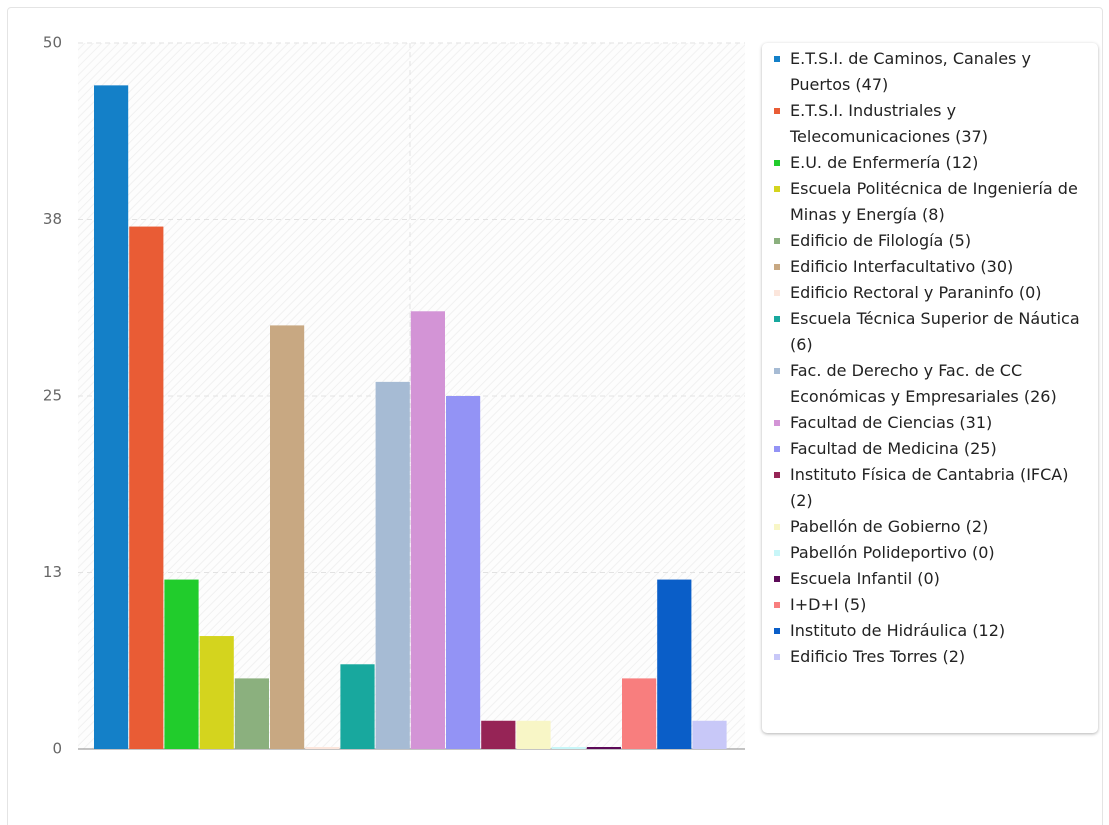 The width and height of the screenshot is (1109, 825). I want to click on legend-label: Escuela Infantil (0), so click(865, 578).